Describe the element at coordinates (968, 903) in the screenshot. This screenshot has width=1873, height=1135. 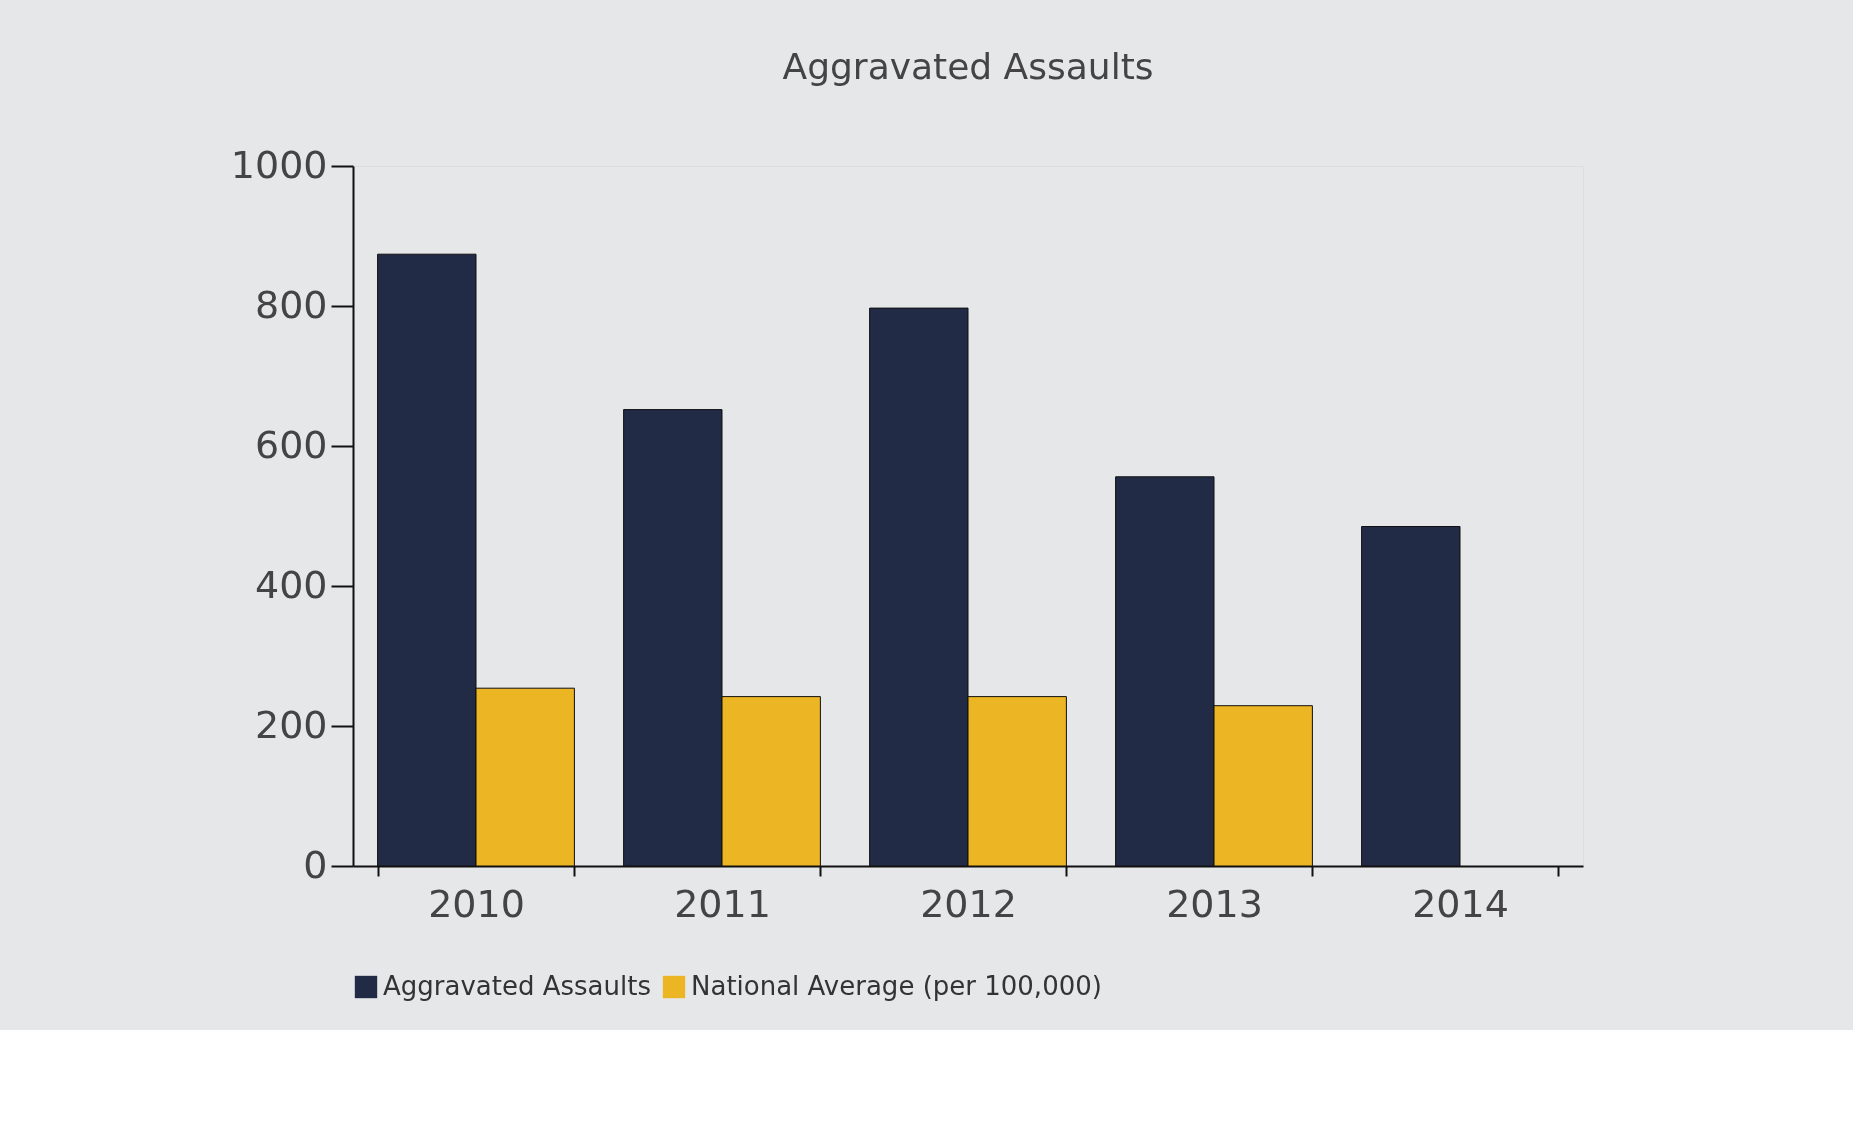
I see `x-tick-label: 2012` at that location.